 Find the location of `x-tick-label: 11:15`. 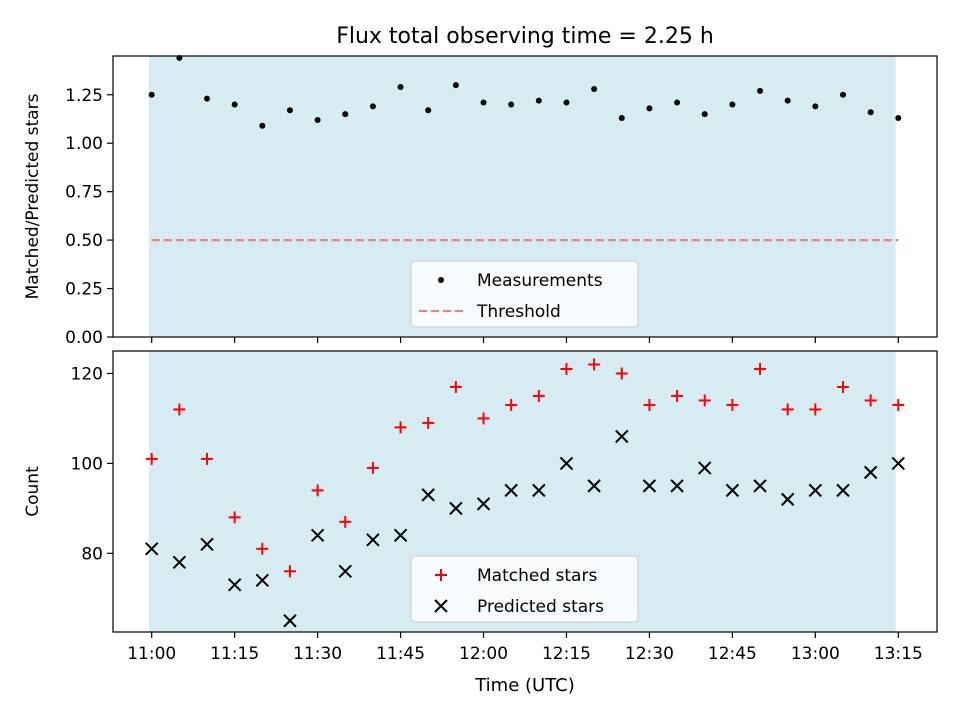

x-tick-label: 11:15 is located at coordinates (234, 654).